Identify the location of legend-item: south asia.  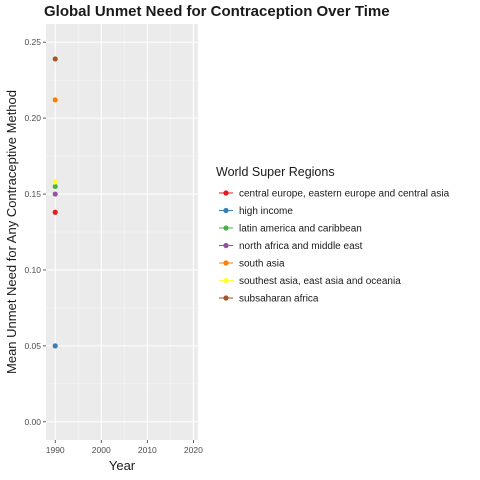
(252, 264).